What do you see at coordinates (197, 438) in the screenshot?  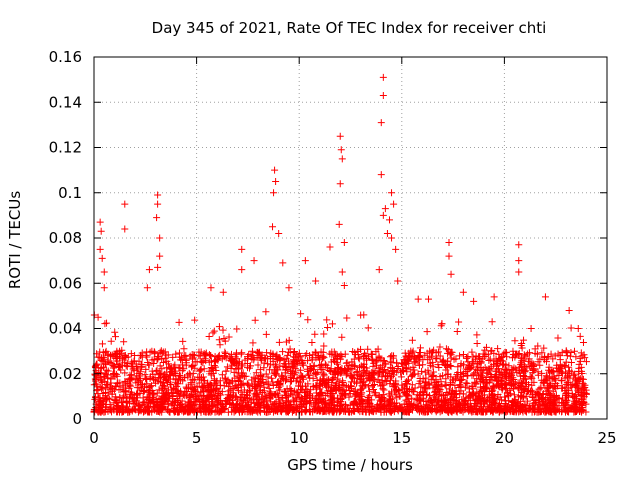 I see `x-tick-label: 5` at bounding box center [197, 438].